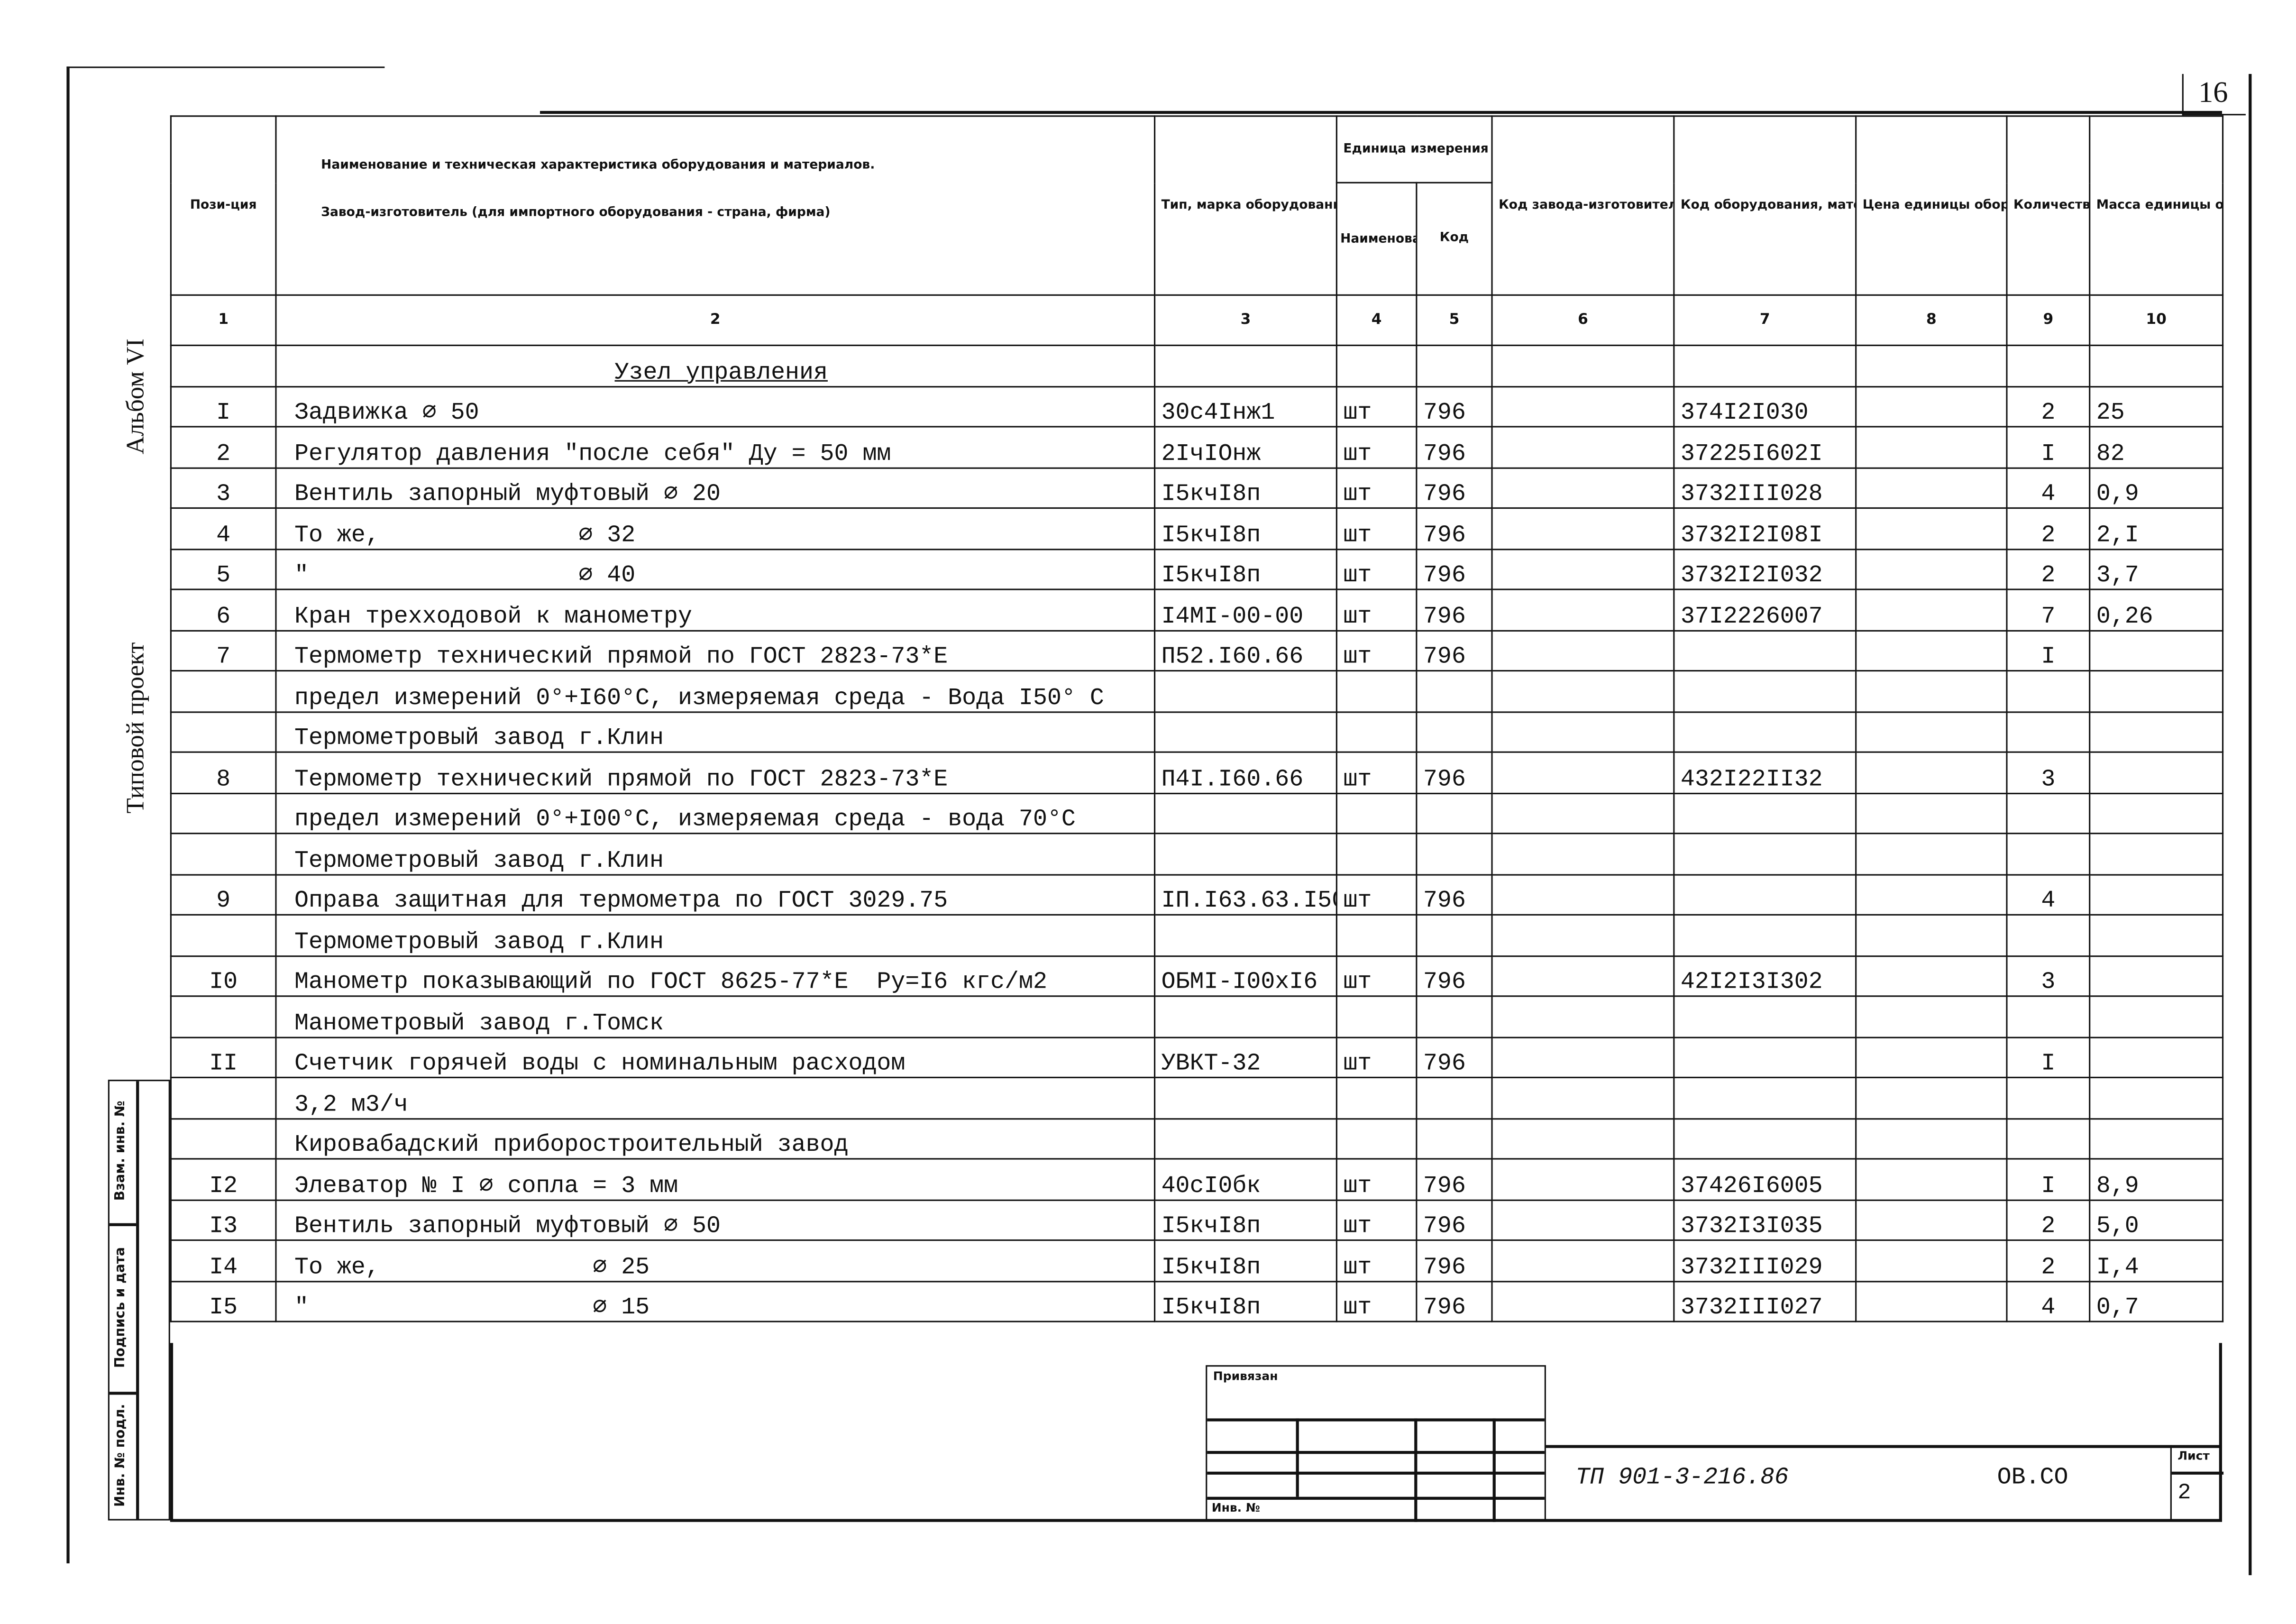  Describe the element at coordinates (715, 731) in the screenshot. I see `cell-name: Термометровый завод г.Клин` at that location.